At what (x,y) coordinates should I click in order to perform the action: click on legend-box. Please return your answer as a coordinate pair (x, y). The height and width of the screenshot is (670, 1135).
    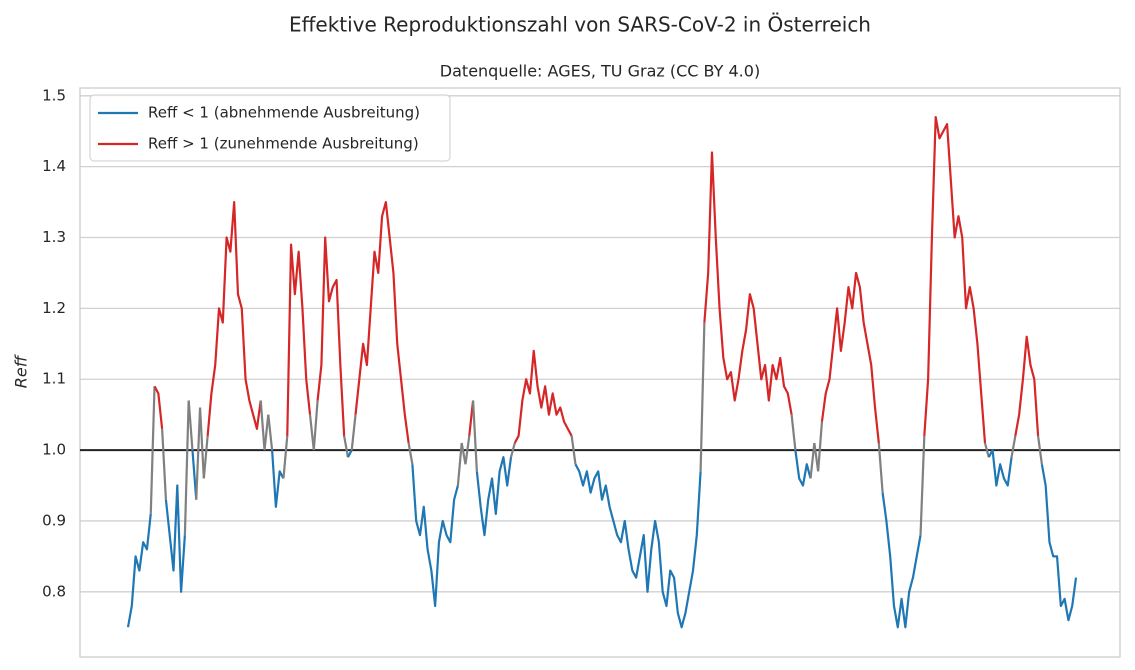
    Looking at the image, I should click on (270, 128).